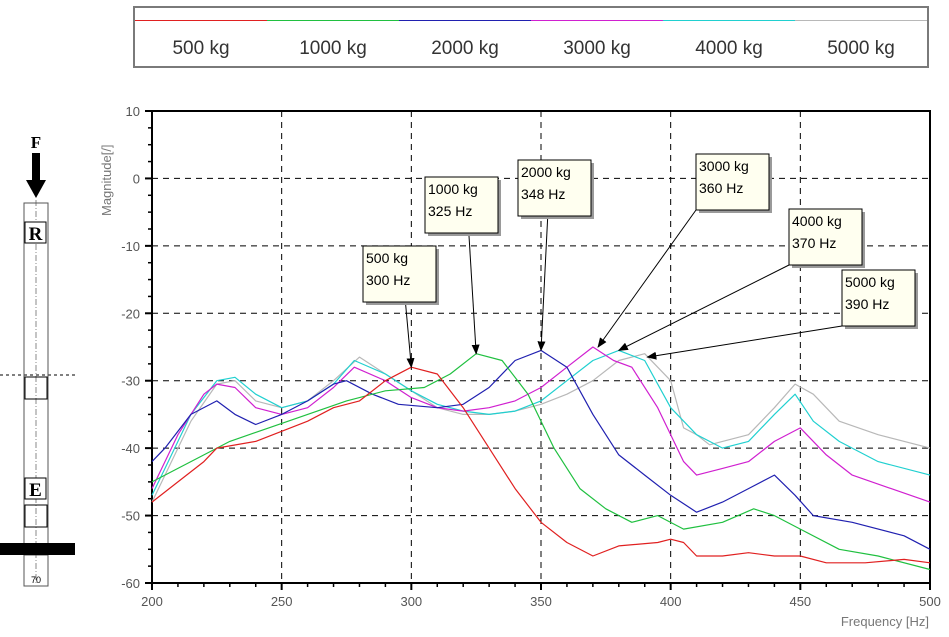 The image size is (949, 637). I want to click on y-tick-label: -60, so click(130, 583).